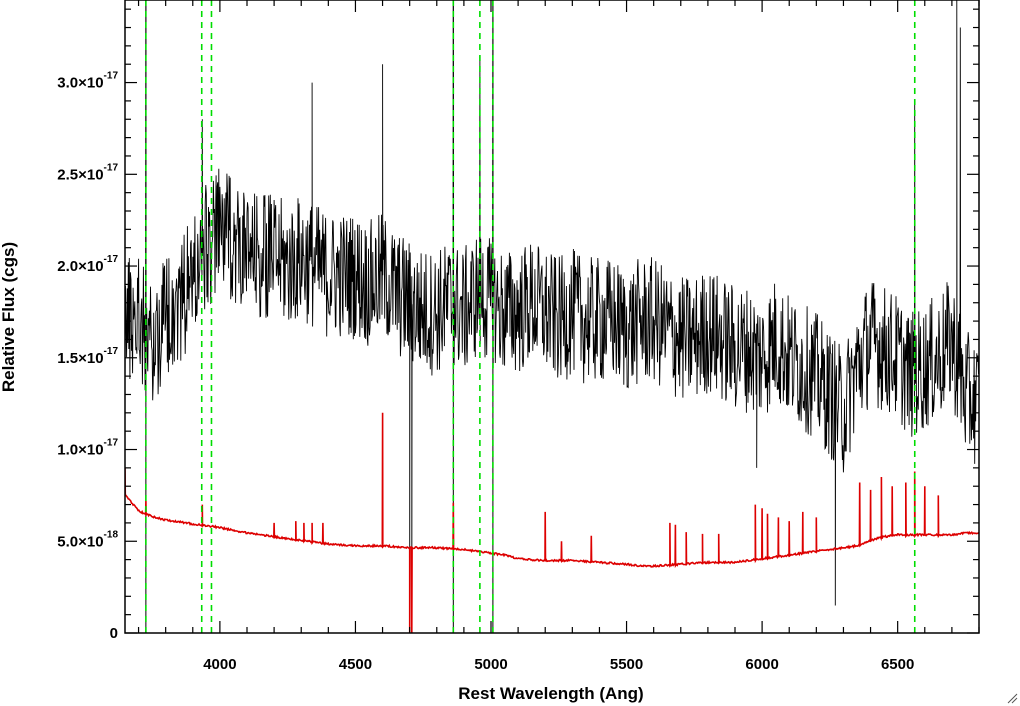 This screenshot has height=706, width=1020. I want to click on y-tick-label: 1.5×10⁻¹⁷, so click(87, 356).